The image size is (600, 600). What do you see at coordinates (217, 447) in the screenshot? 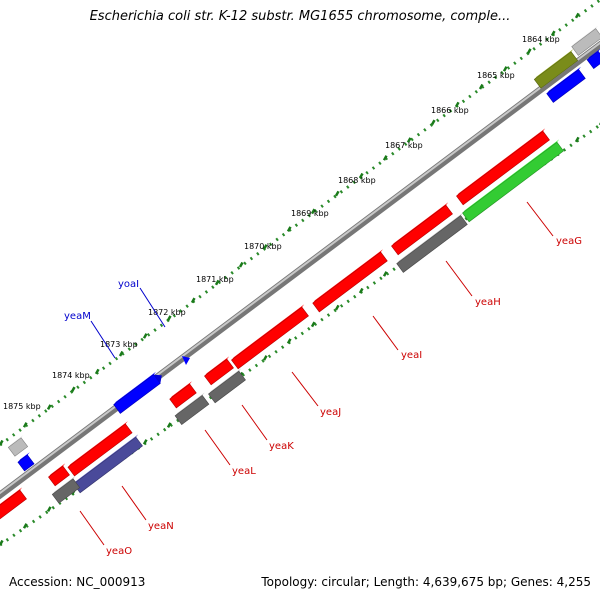
I see `label-leader-yeaL` at bounding box center [217, 447].